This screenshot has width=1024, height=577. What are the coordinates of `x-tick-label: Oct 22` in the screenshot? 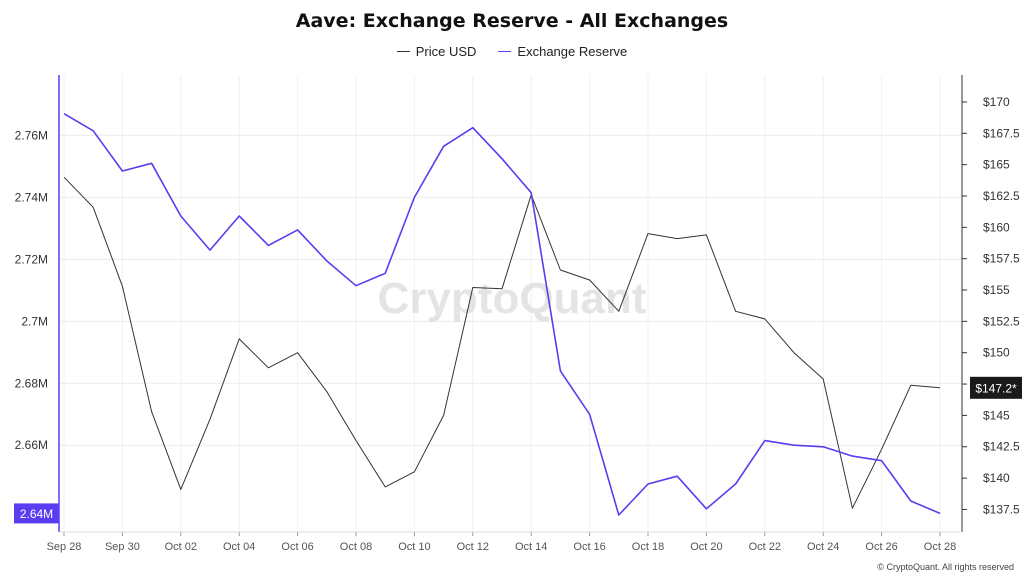 It's located at (765, 547).